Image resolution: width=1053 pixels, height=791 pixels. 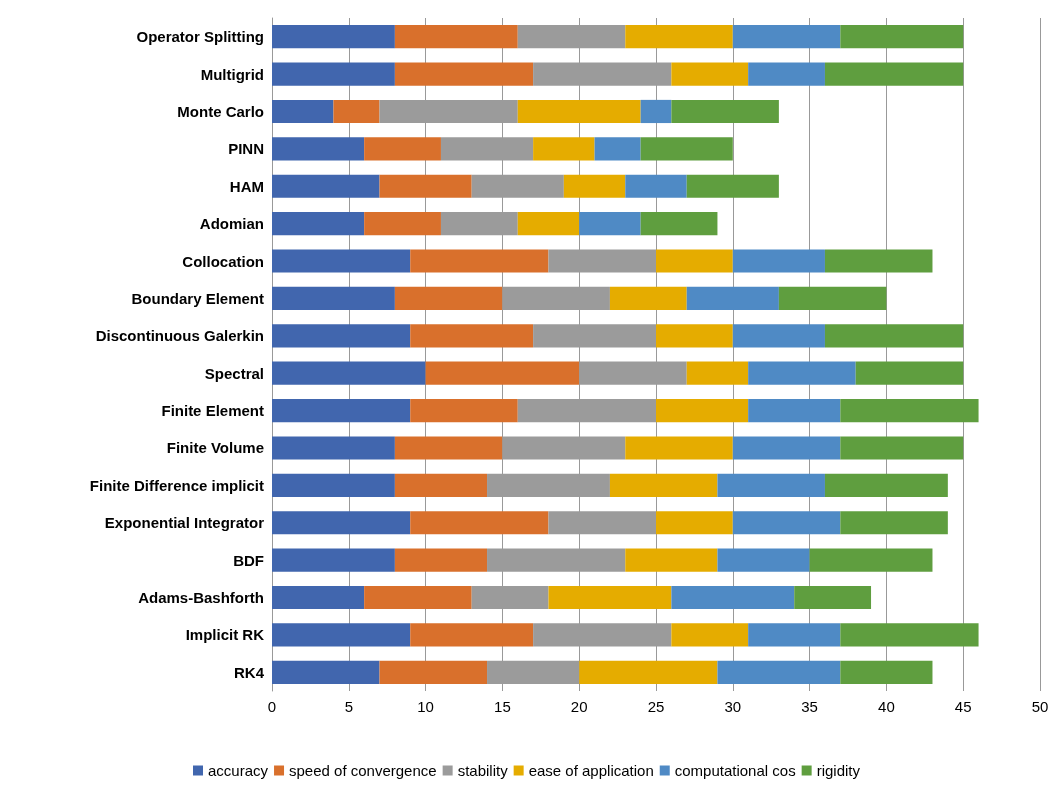 What do you see at coordinates (502, 706) in the screenshot?
I see `x-tick-label: 15` at bounding box center [502, 706].